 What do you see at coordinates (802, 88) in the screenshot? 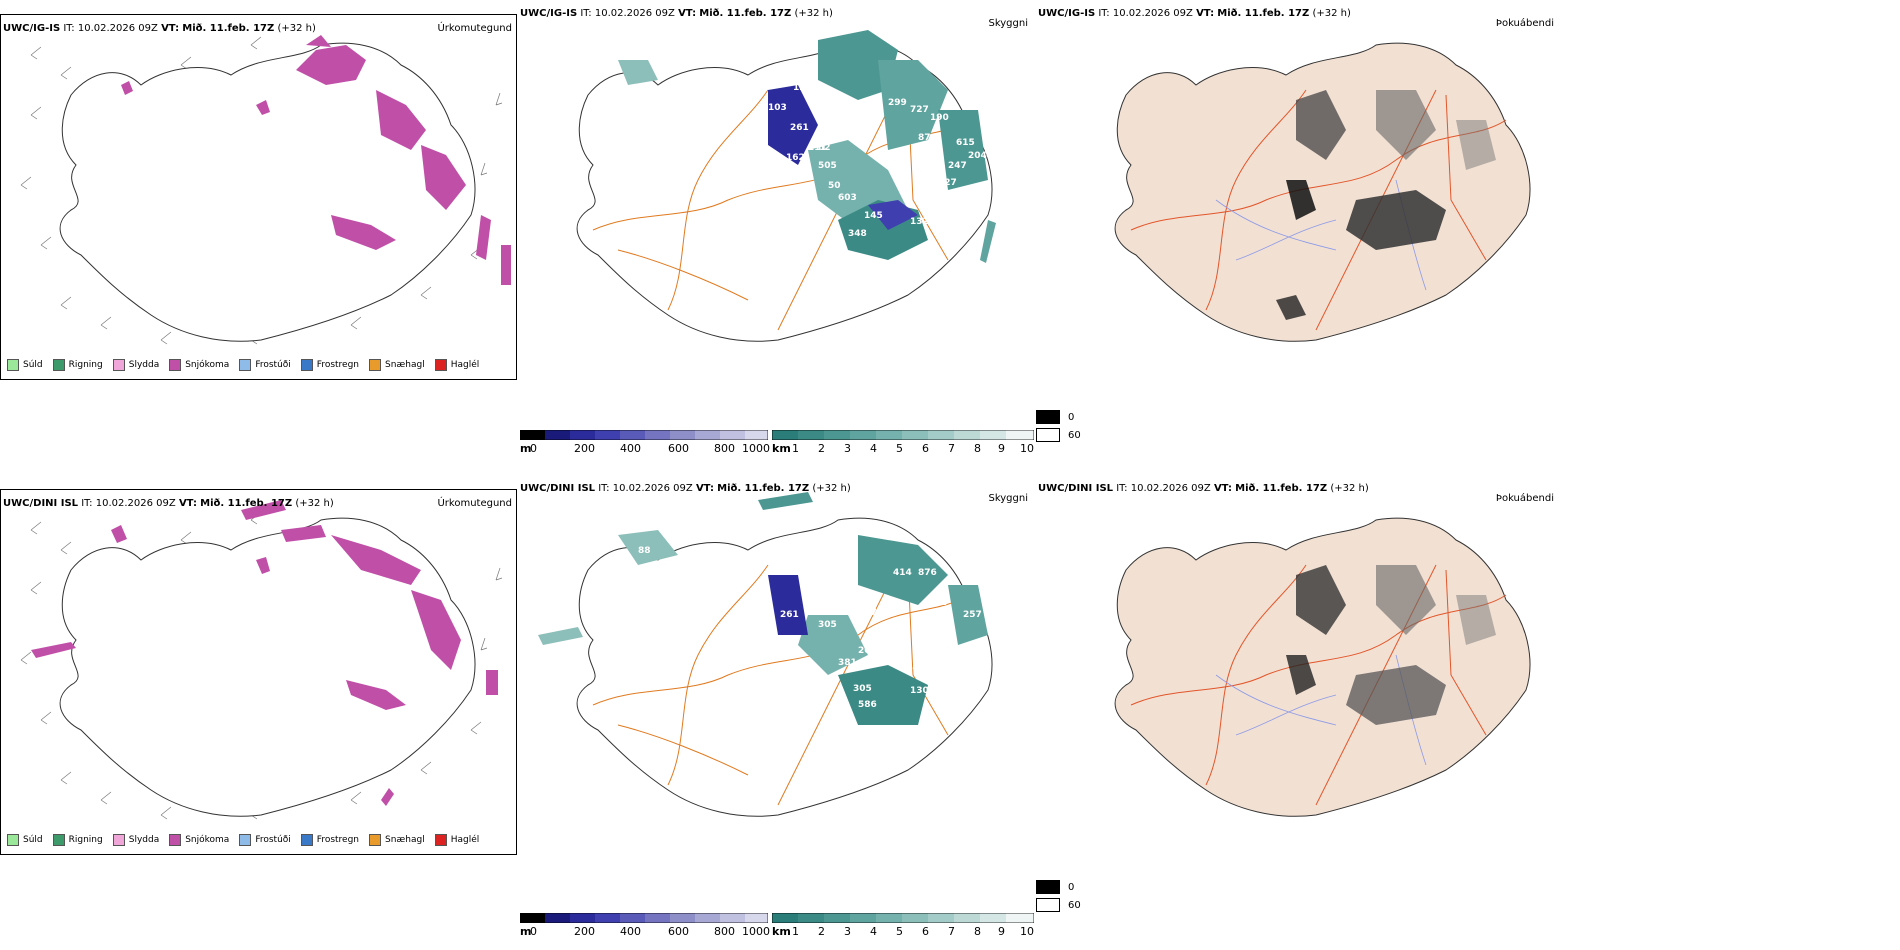
I see `svg-text: 120` at bounding box center [802, 88].